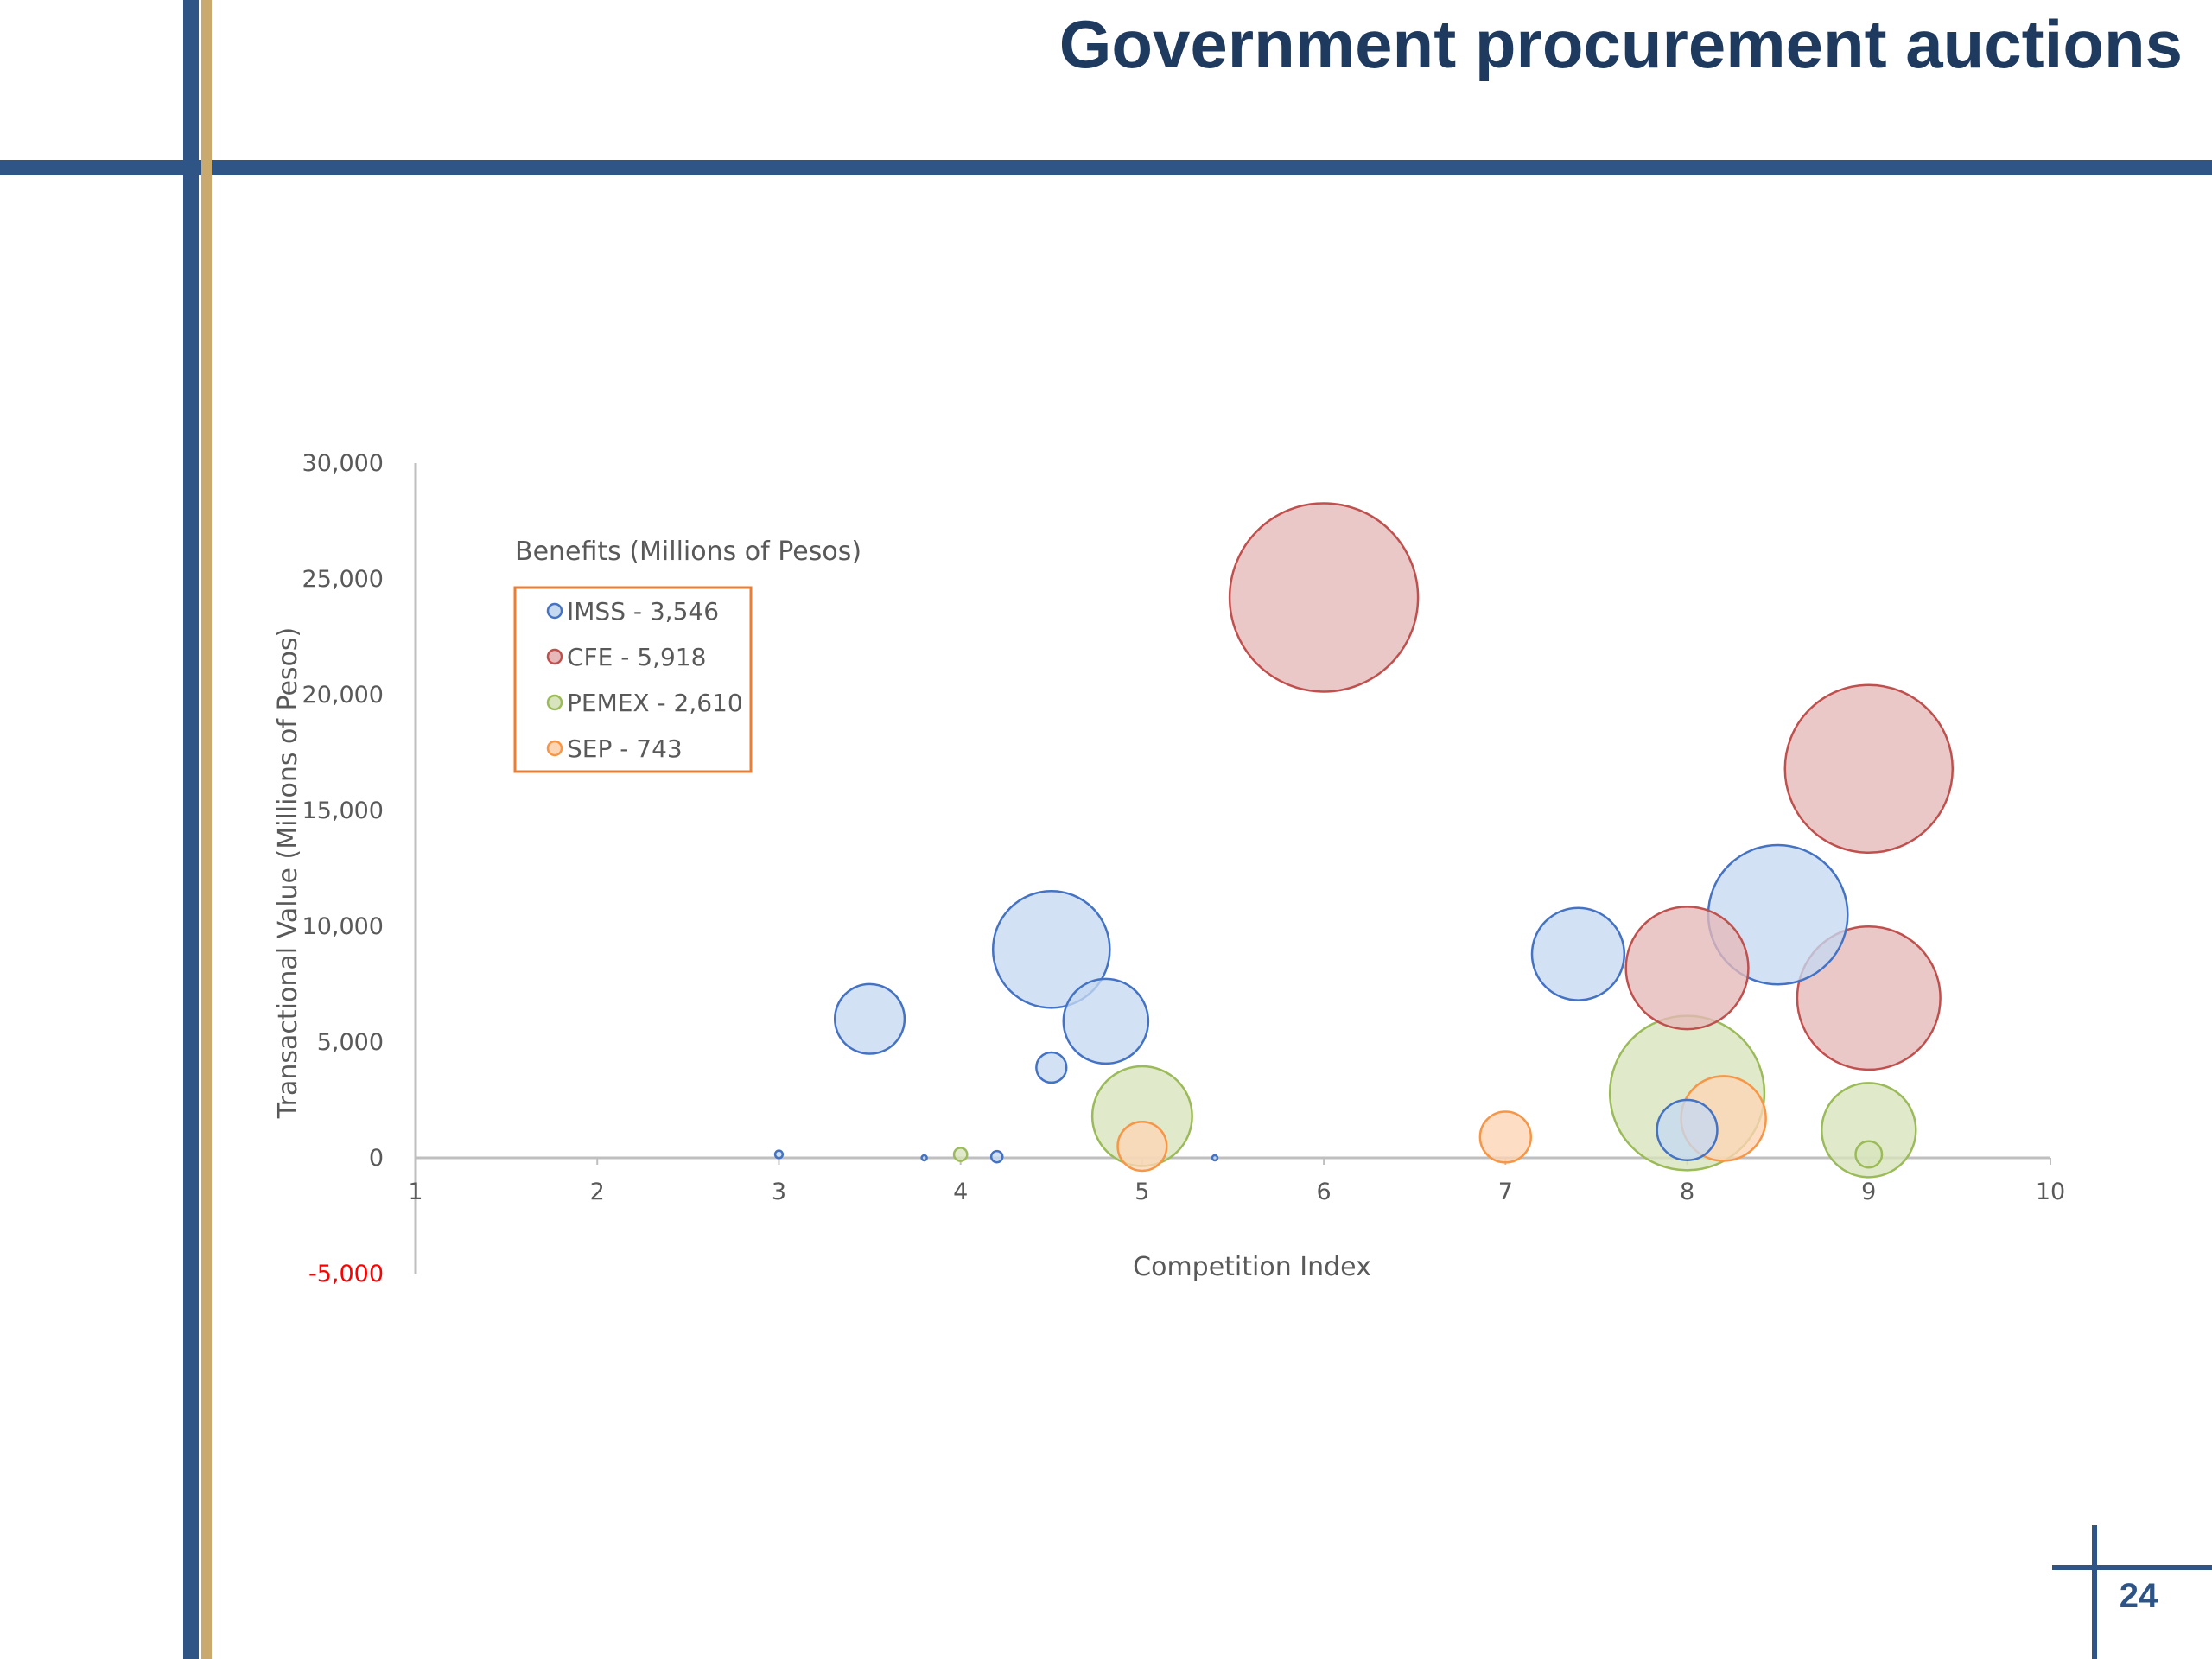  What do you see at coordinates (343, 811) in the screenshot?
I see `y-tick-label: 15,000` at bounding box center [343, 811].